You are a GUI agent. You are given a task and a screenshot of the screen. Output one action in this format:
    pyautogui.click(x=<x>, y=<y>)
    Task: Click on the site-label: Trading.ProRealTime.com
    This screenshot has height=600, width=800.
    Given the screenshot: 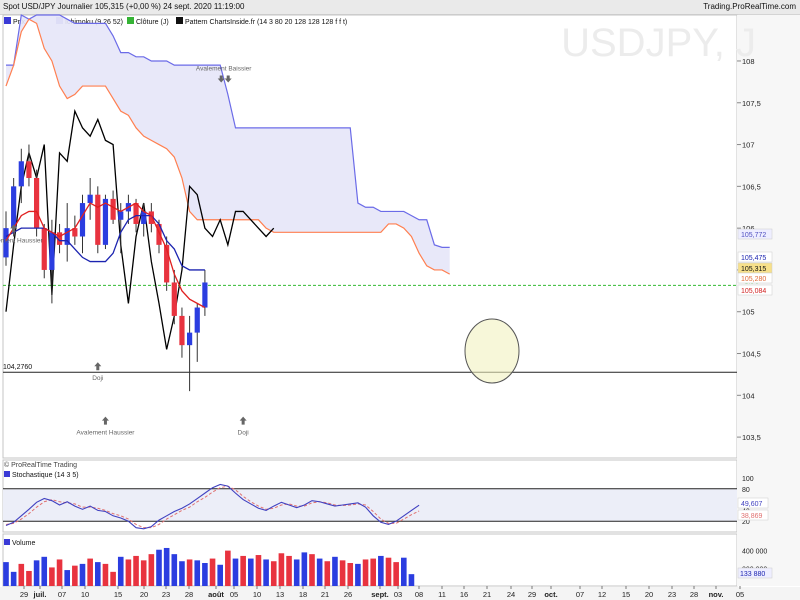 What is the action you would take?
    pyautogui.click(x=749, y=6)
    